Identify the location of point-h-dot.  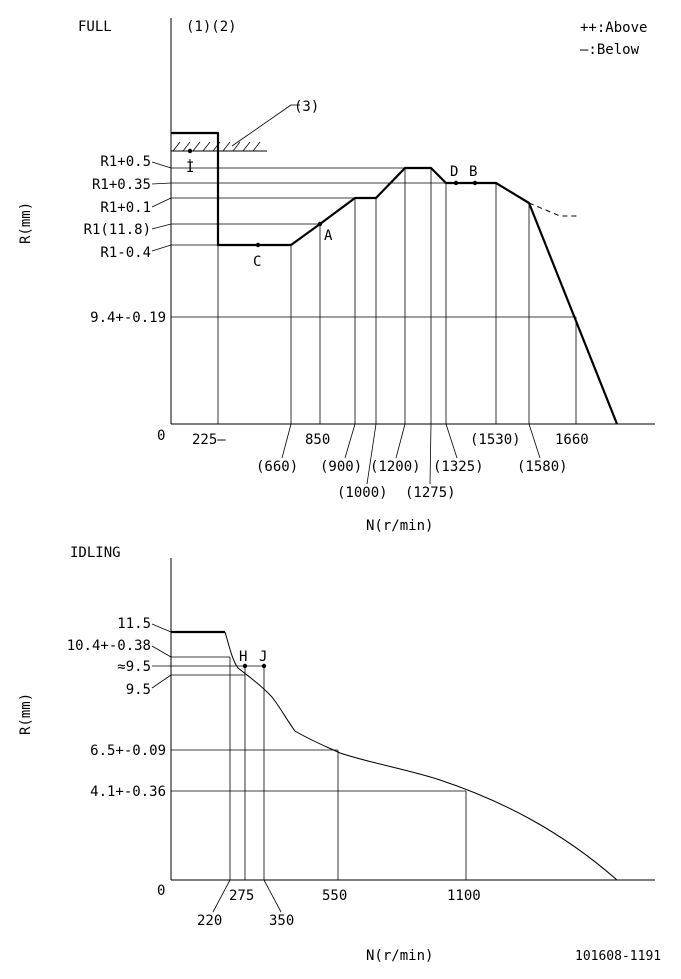
(245, 666).